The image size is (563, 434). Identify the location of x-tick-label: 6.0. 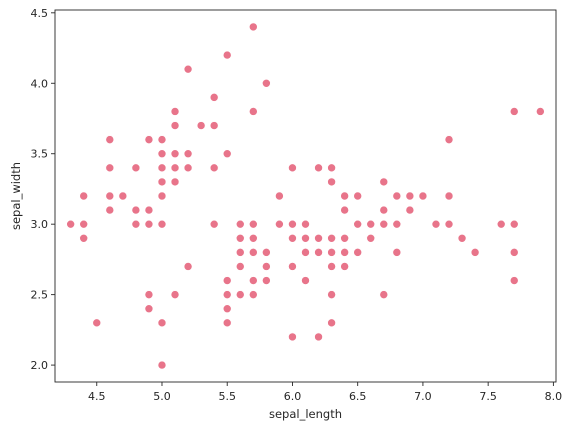
(293, 396).